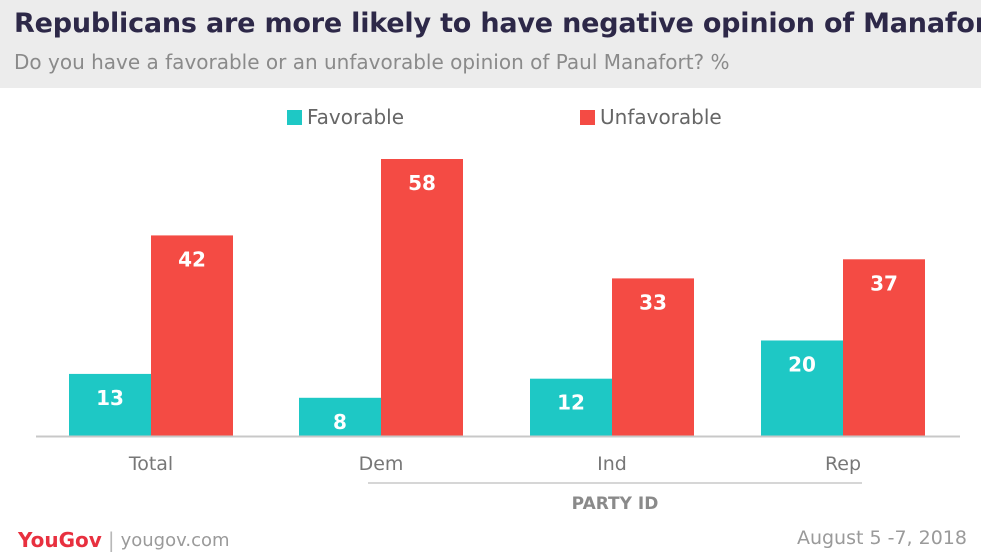  I want to click on bar-unfavorable-rep, so click(884, 347).